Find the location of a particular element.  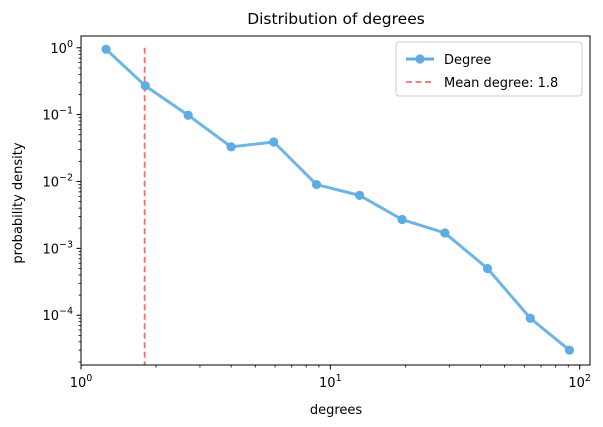

legend-marker-degree is located at coordinates (420, 59).